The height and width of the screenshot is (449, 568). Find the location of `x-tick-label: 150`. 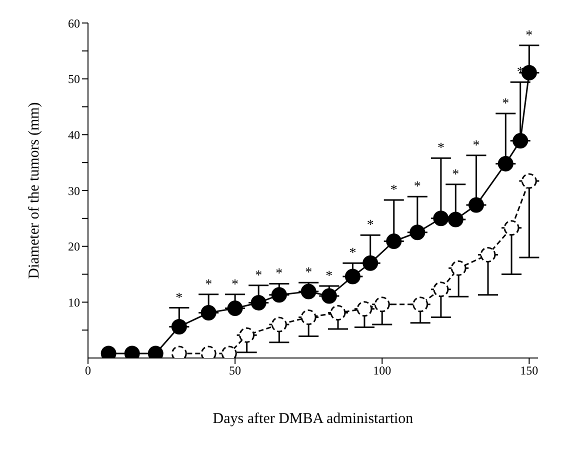

x-tick-label: 150 is located at coordinates (529, 371).